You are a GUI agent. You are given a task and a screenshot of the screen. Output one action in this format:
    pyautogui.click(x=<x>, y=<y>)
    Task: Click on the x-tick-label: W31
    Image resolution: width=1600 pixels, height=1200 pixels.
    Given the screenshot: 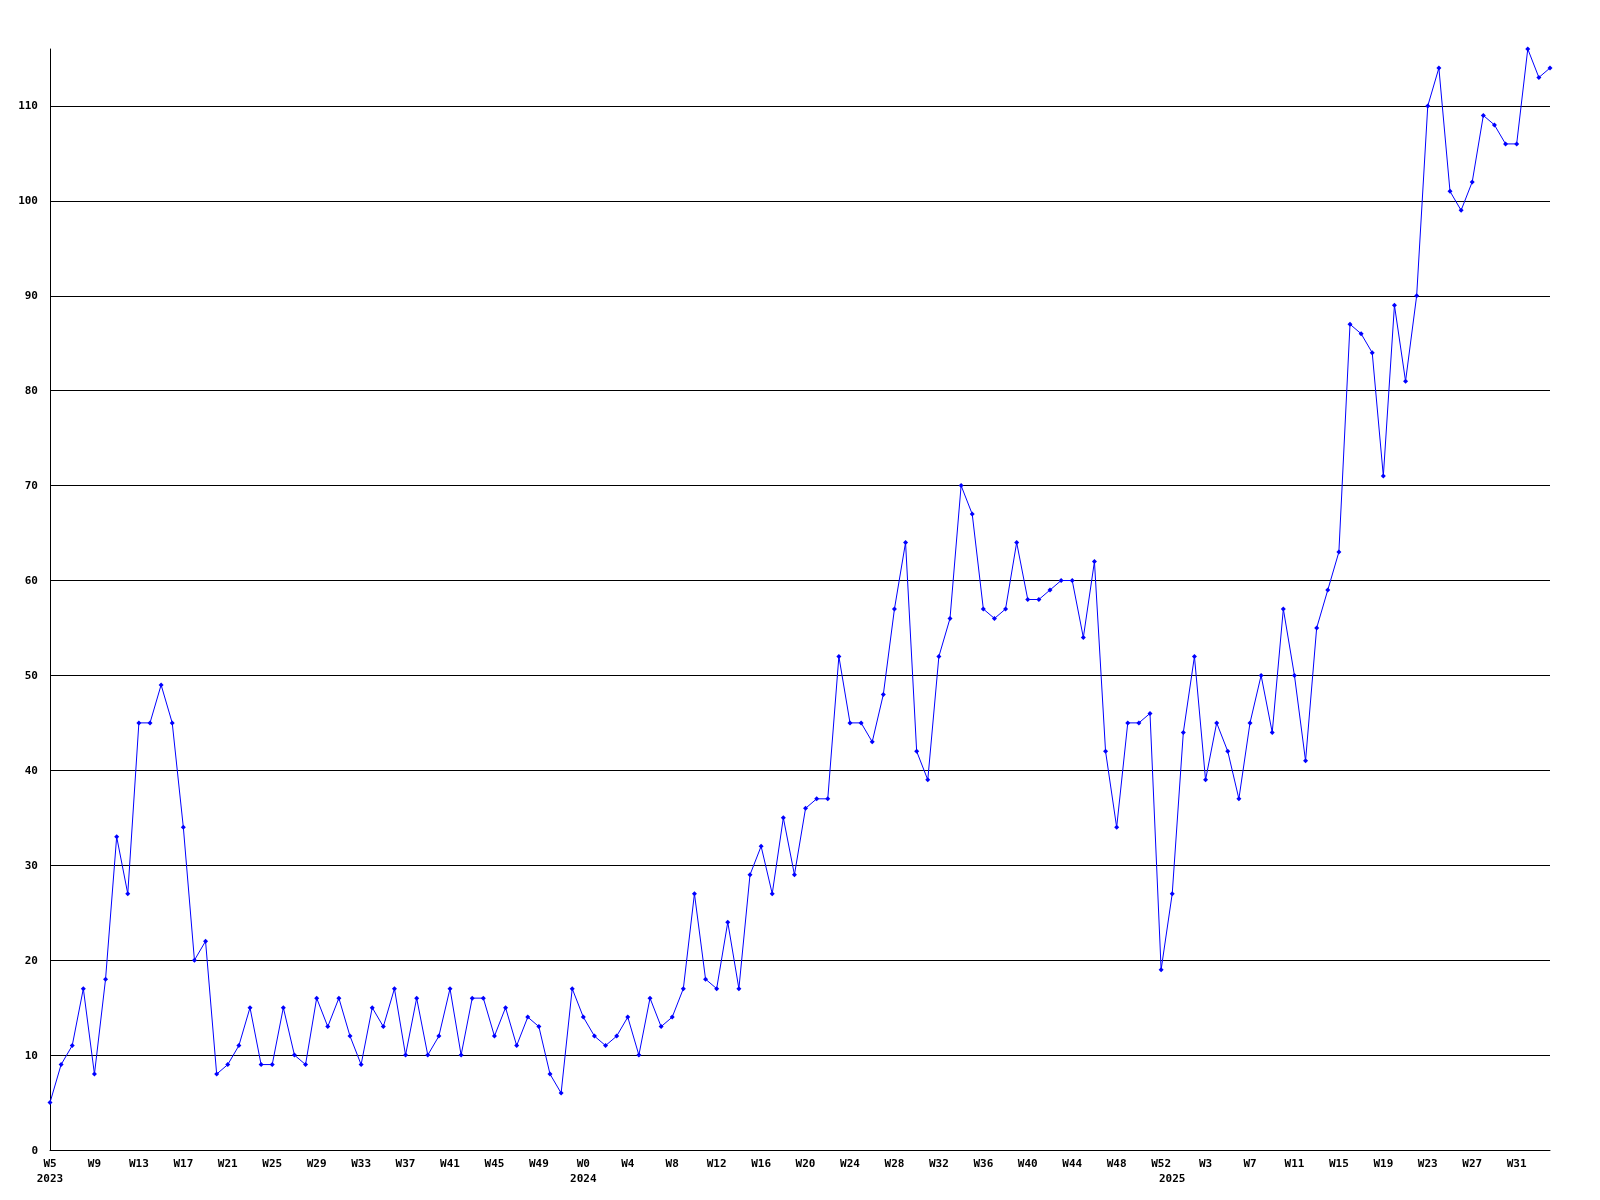 What is the action you would take?
    pyautogui.click(x=1516, y=1163)
    